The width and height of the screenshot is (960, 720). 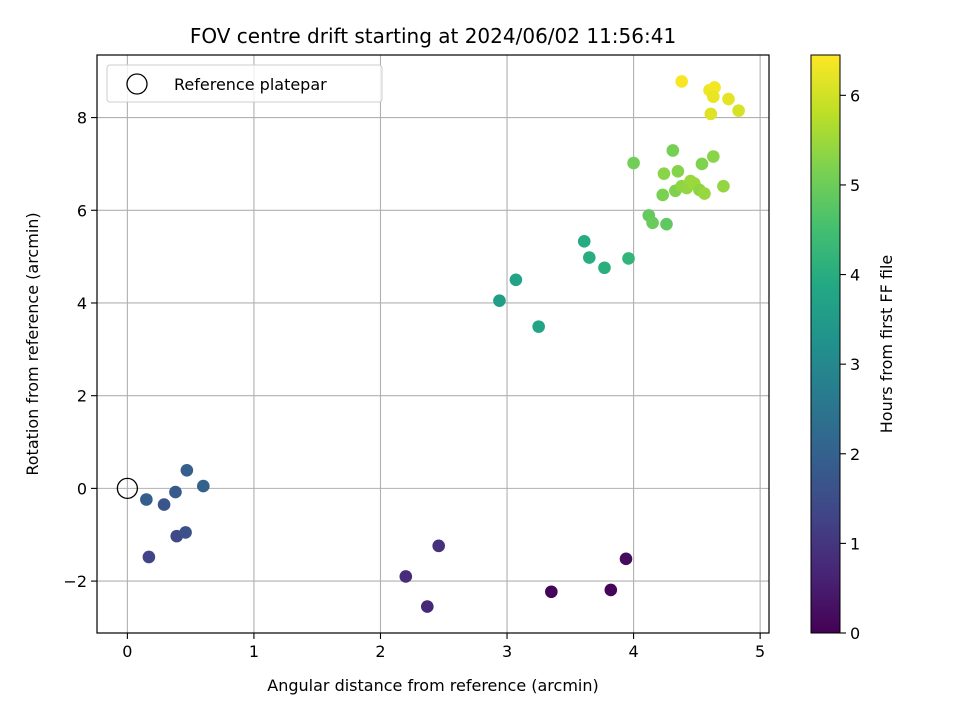 I want to click on colorbar-tick-label-3: 3, so click(x=855, y=364).